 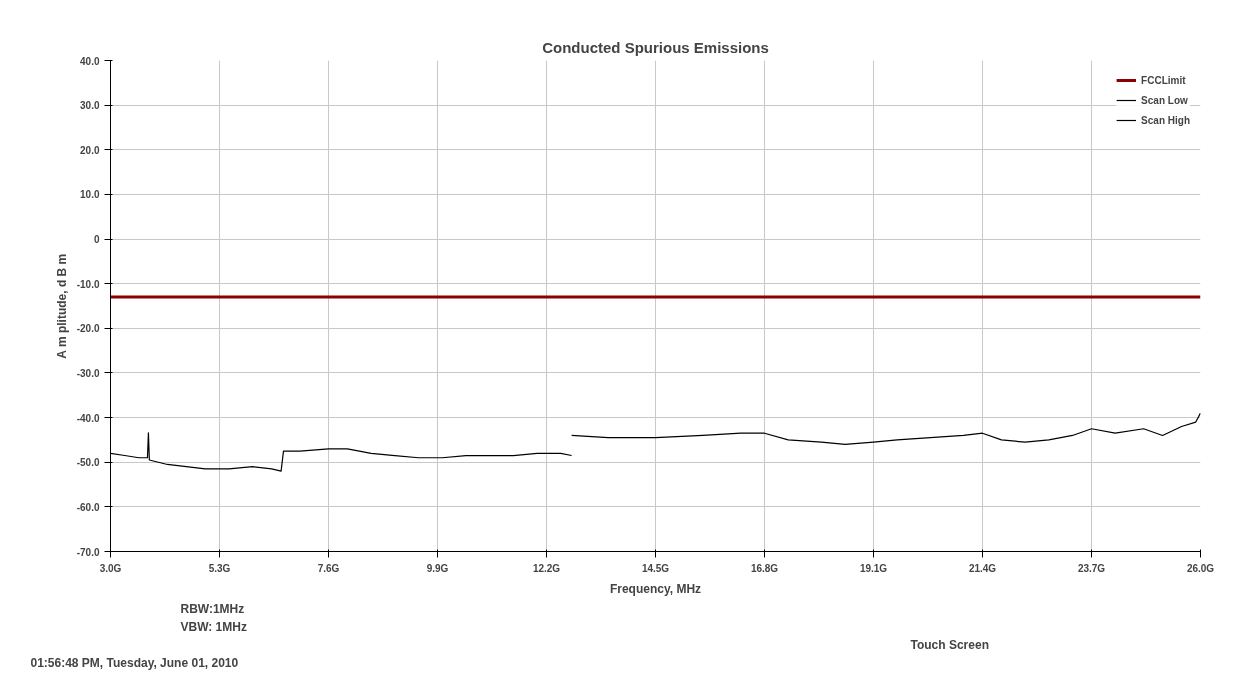 I want to click on line-series, so click(x=886, y=428).